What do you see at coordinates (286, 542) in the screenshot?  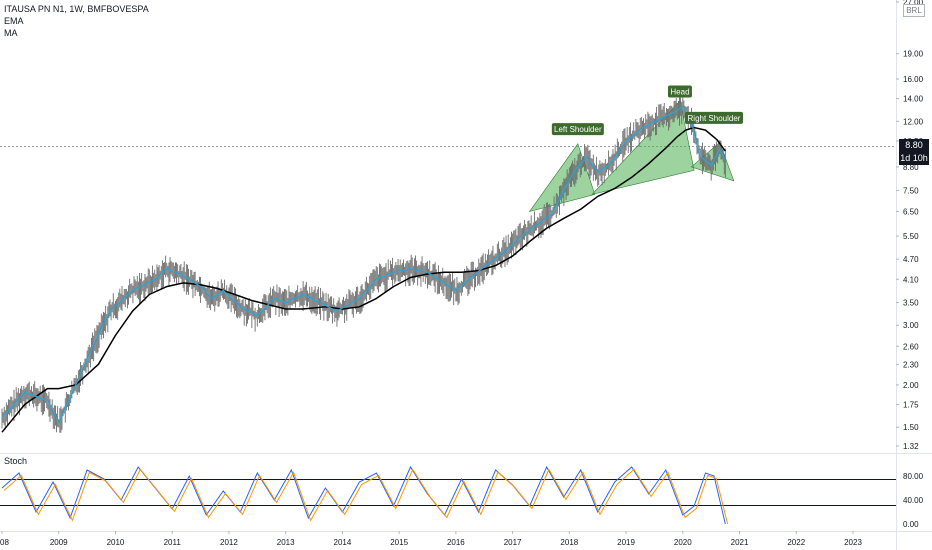 I see `time-tick-label: 2013` at bounding box center [286, 542].